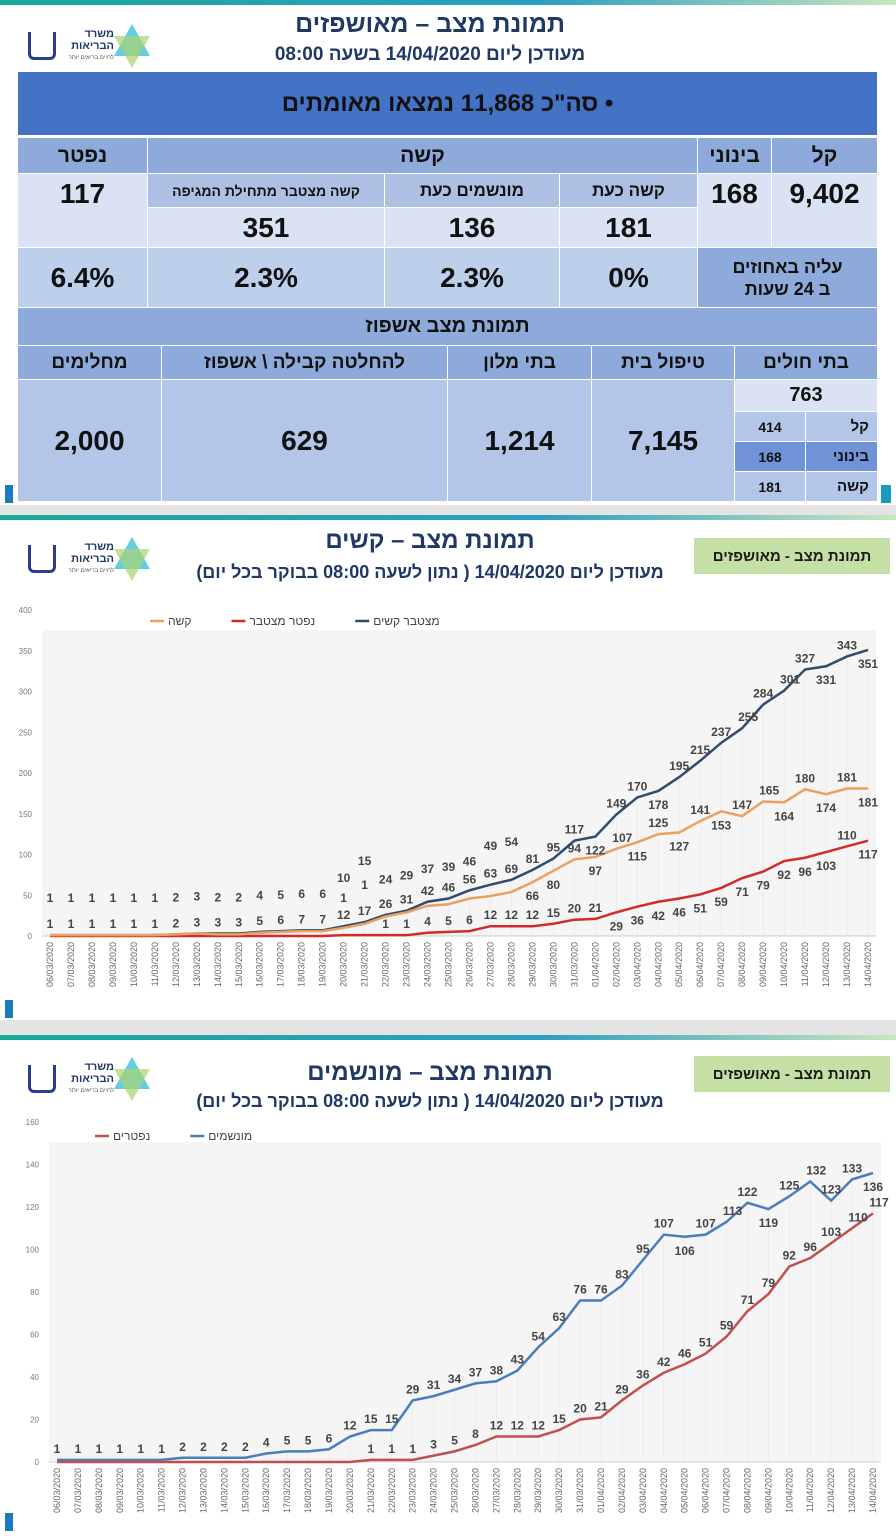 Image resolution: width=896 pixels, height=1536 pixels. I want to click on data-label: 38, so click(497, 1370).